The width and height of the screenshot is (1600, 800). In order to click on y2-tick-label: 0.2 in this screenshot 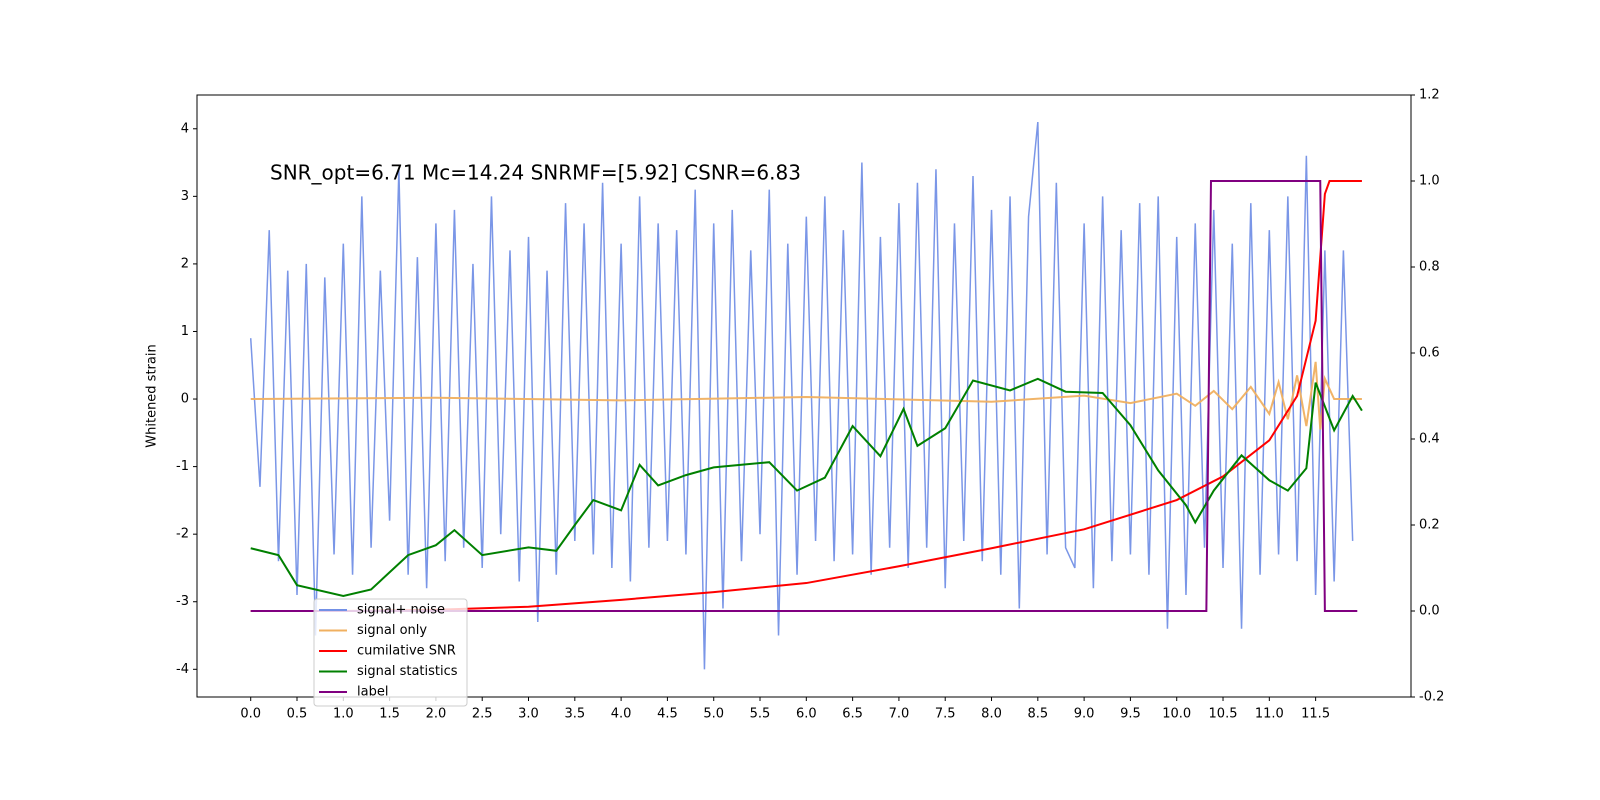, I will do `click(1429, 525)`.